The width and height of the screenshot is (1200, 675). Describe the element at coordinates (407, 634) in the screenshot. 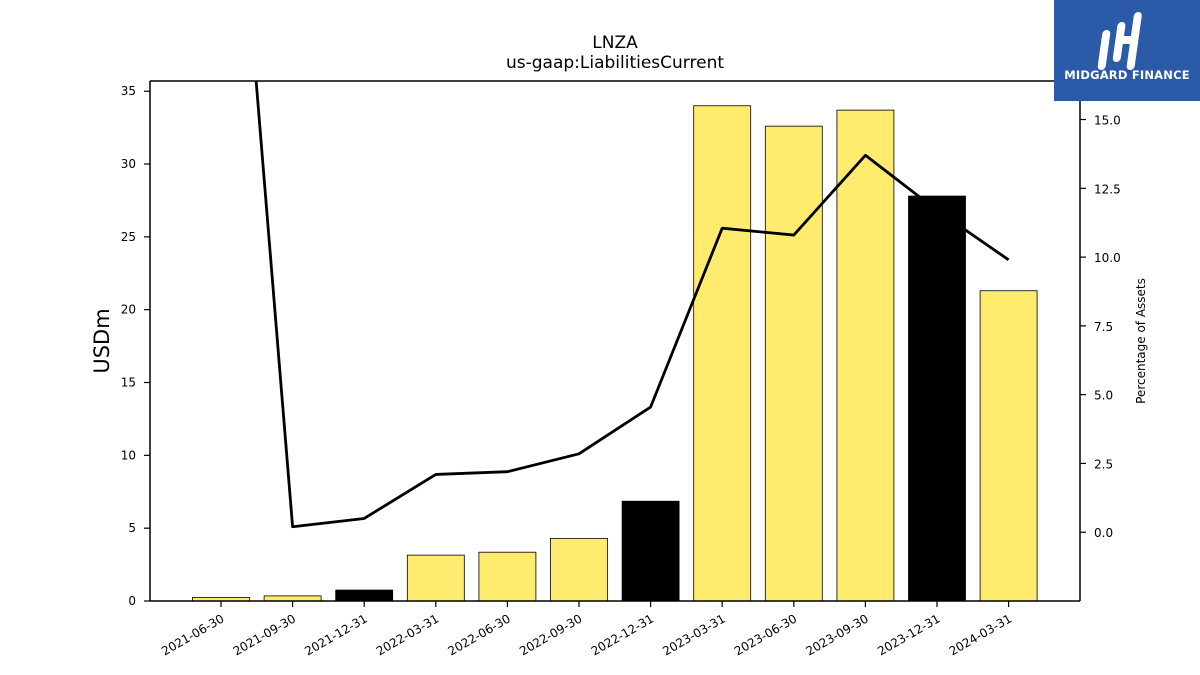

I see `x-tick-label: 2022-03-31` at that location.